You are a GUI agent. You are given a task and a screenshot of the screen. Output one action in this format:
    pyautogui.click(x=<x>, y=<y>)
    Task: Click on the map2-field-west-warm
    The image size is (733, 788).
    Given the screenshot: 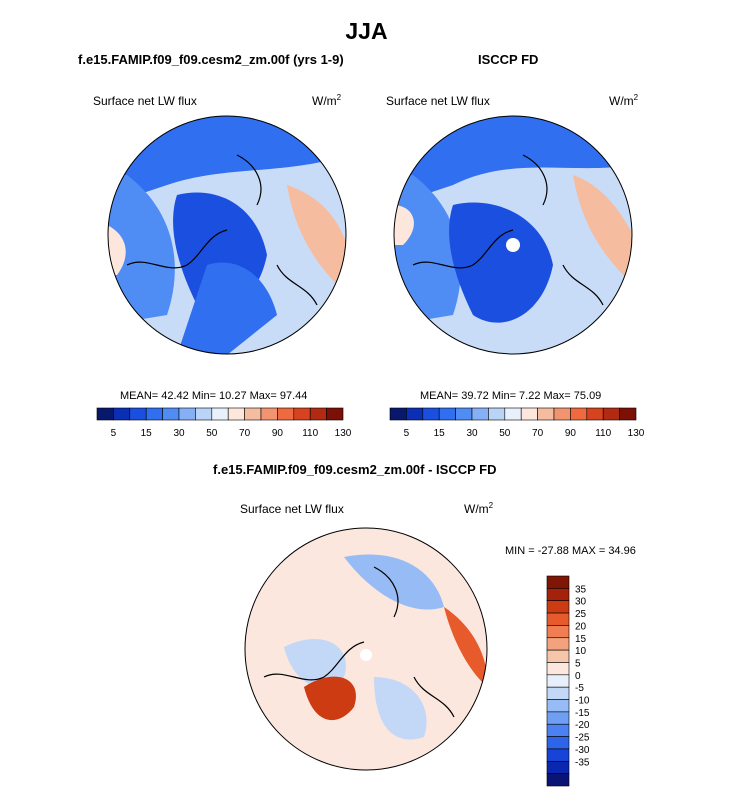 What is the action you would take?
    pyautogui.click(x=404, y=225)
    